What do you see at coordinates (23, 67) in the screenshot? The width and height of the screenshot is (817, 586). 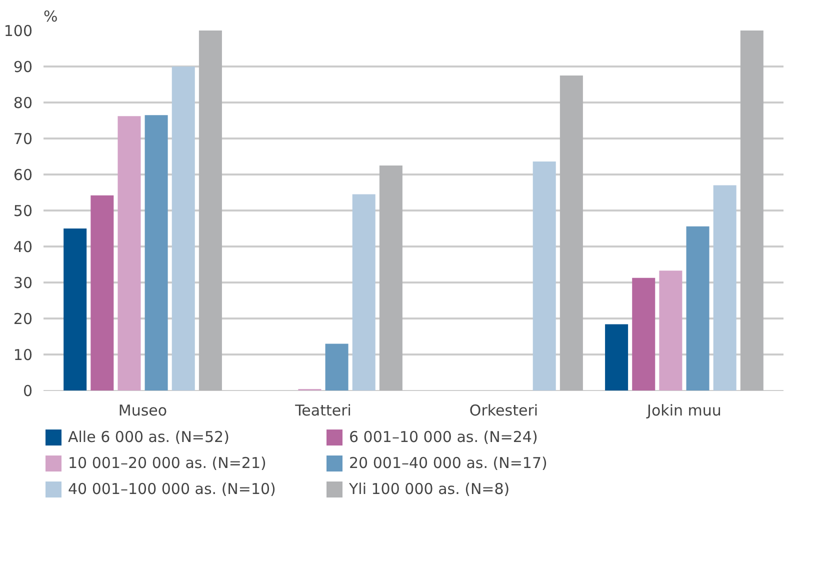 I see `y-tick-label: 90` at bounding box center [23, 67].